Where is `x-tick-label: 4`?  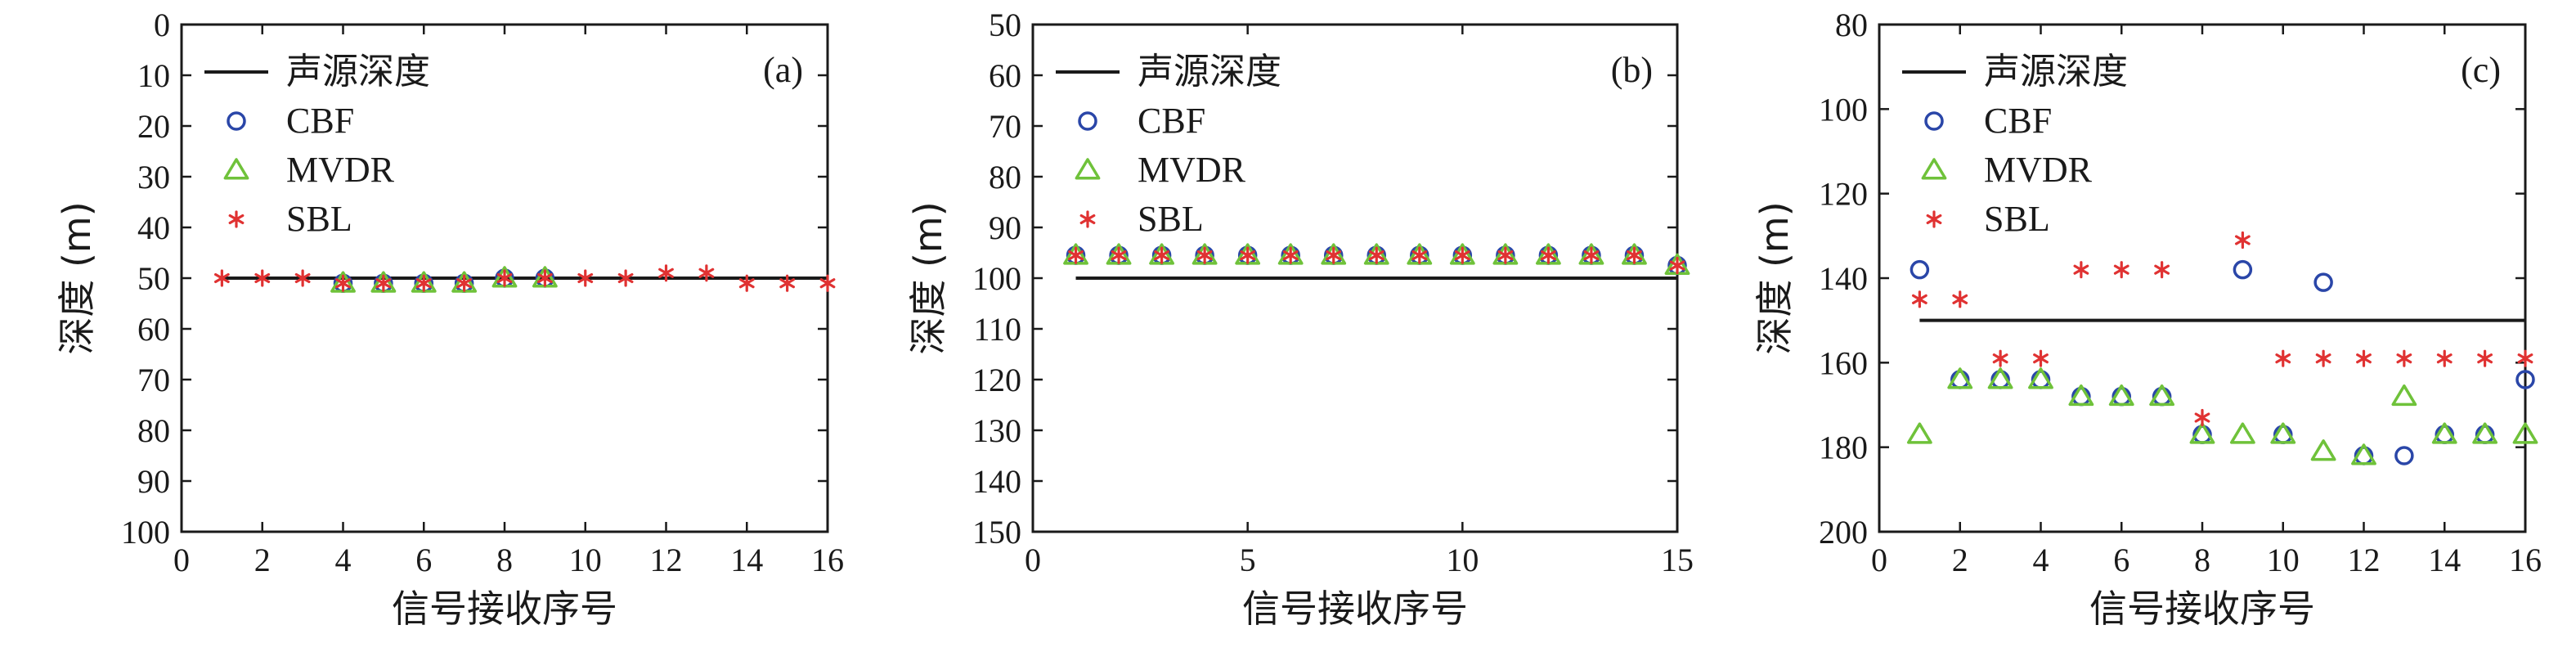
x-tick-label: 4 is located at coordinates (2041, 560).